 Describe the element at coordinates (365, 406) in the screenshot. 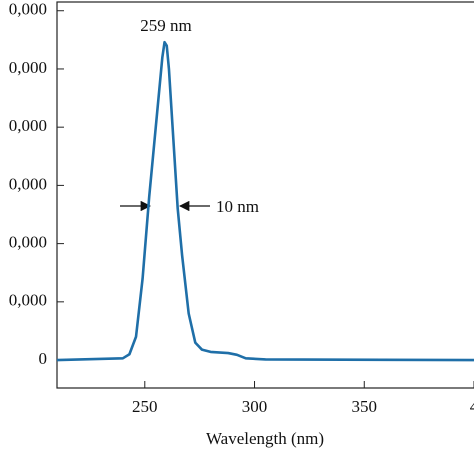

I see `x-tick-label: 350` at that location.